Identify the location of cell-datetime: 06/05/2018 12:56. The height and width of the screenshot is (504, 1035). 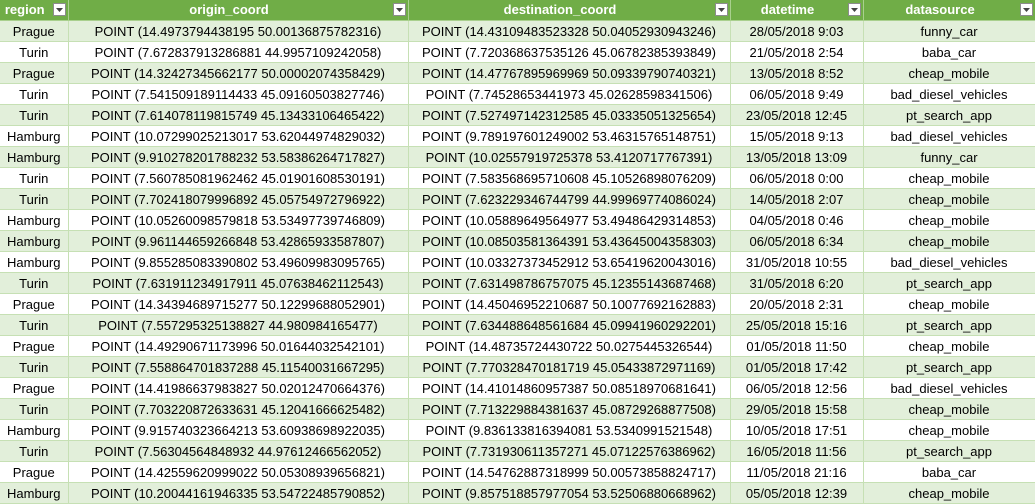
(797, 388).